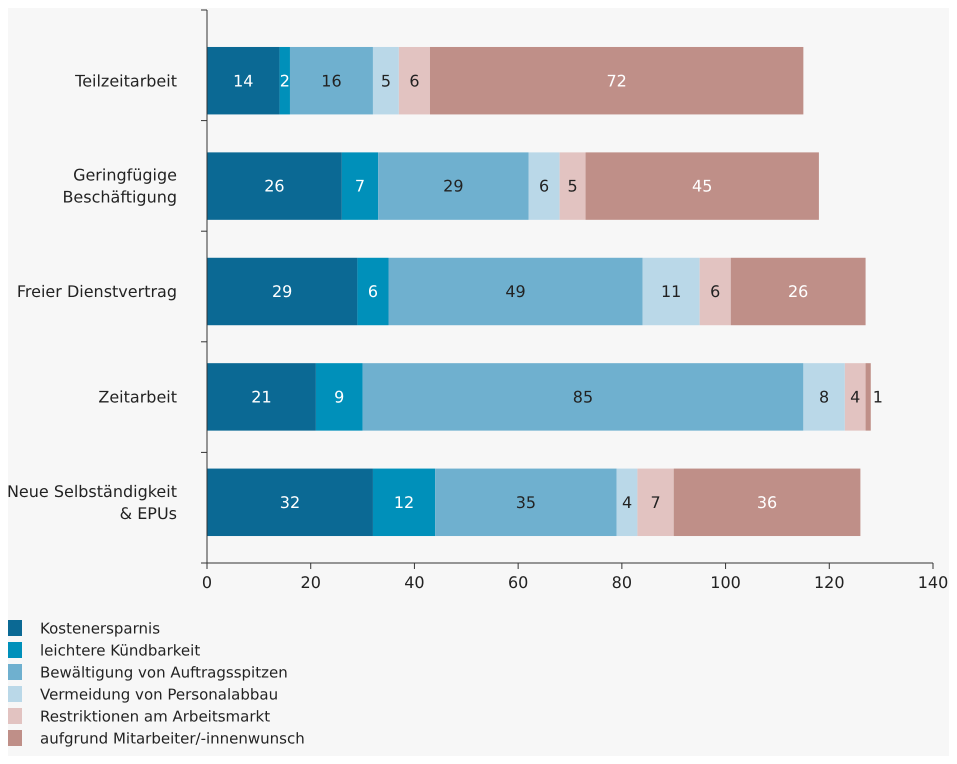 Image resolution: width=957 pixels, height=764 pixels. Describe the element at coordinates (119, 186) in the screenshot. I see `y-tick-label: Geringfügige Beschäftigung` at that location.